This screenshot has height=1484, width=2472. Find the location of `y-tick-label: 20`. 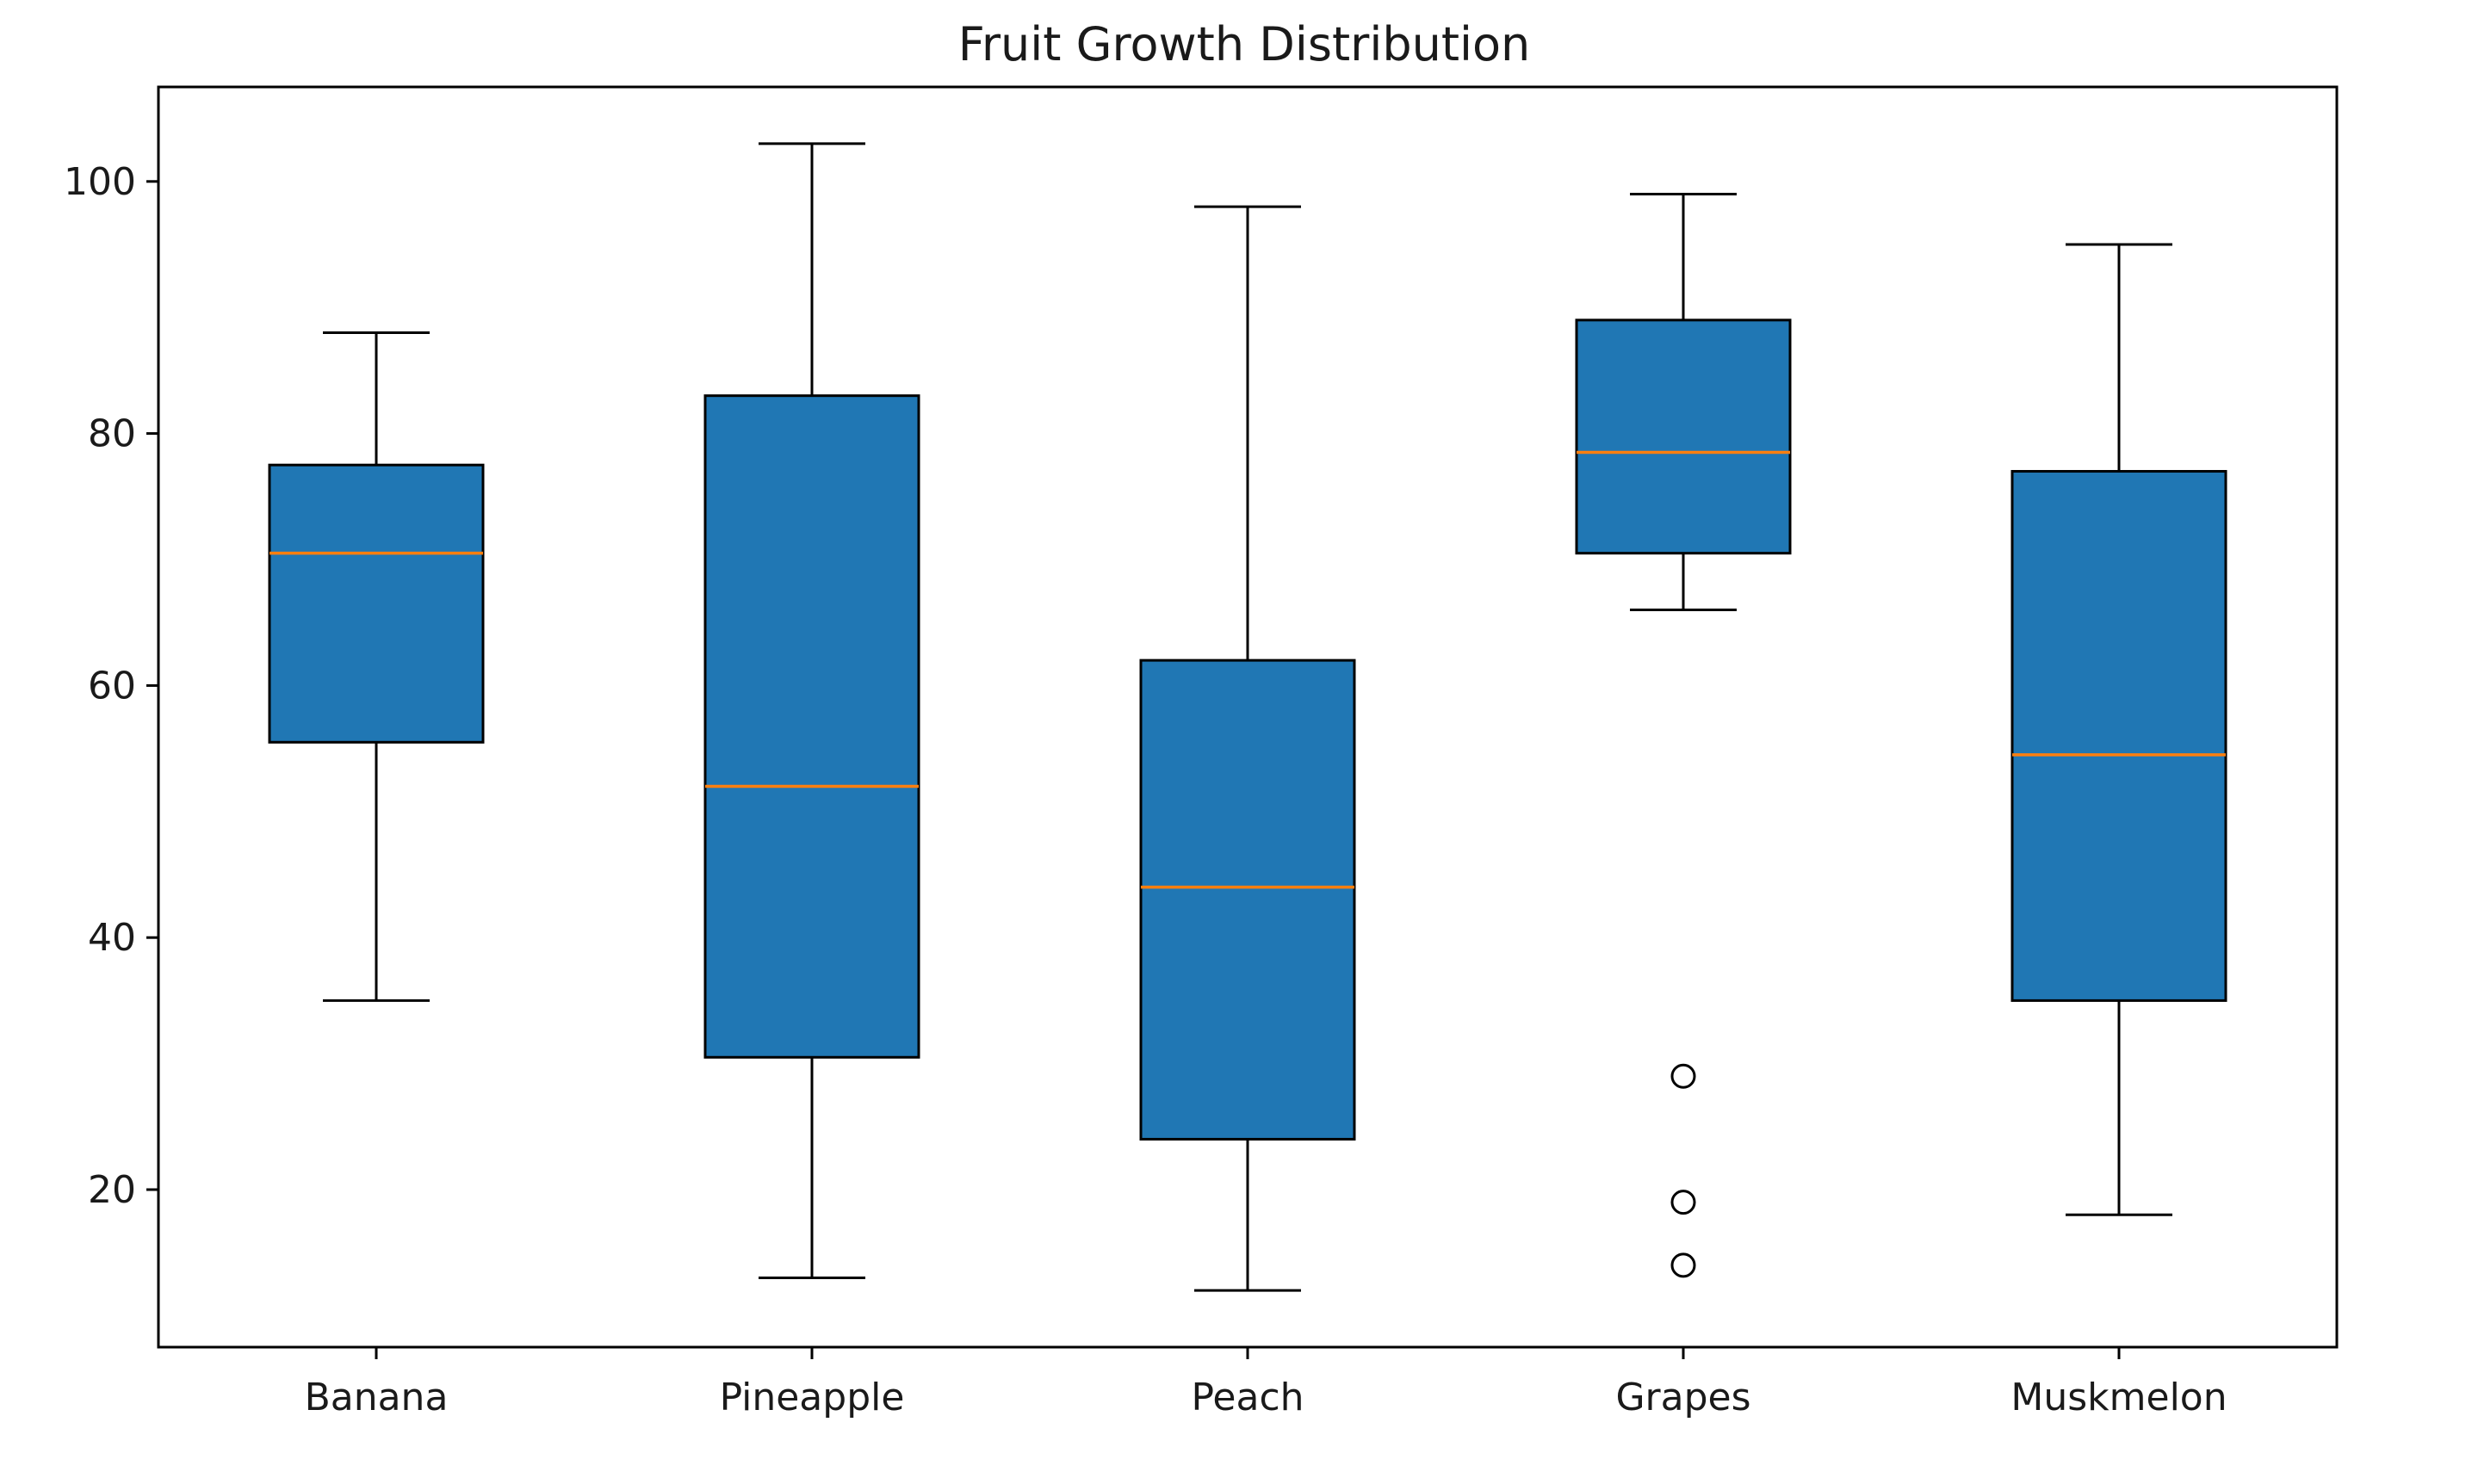

y-tick-label: 20 is located at coordinates (112, 1190).